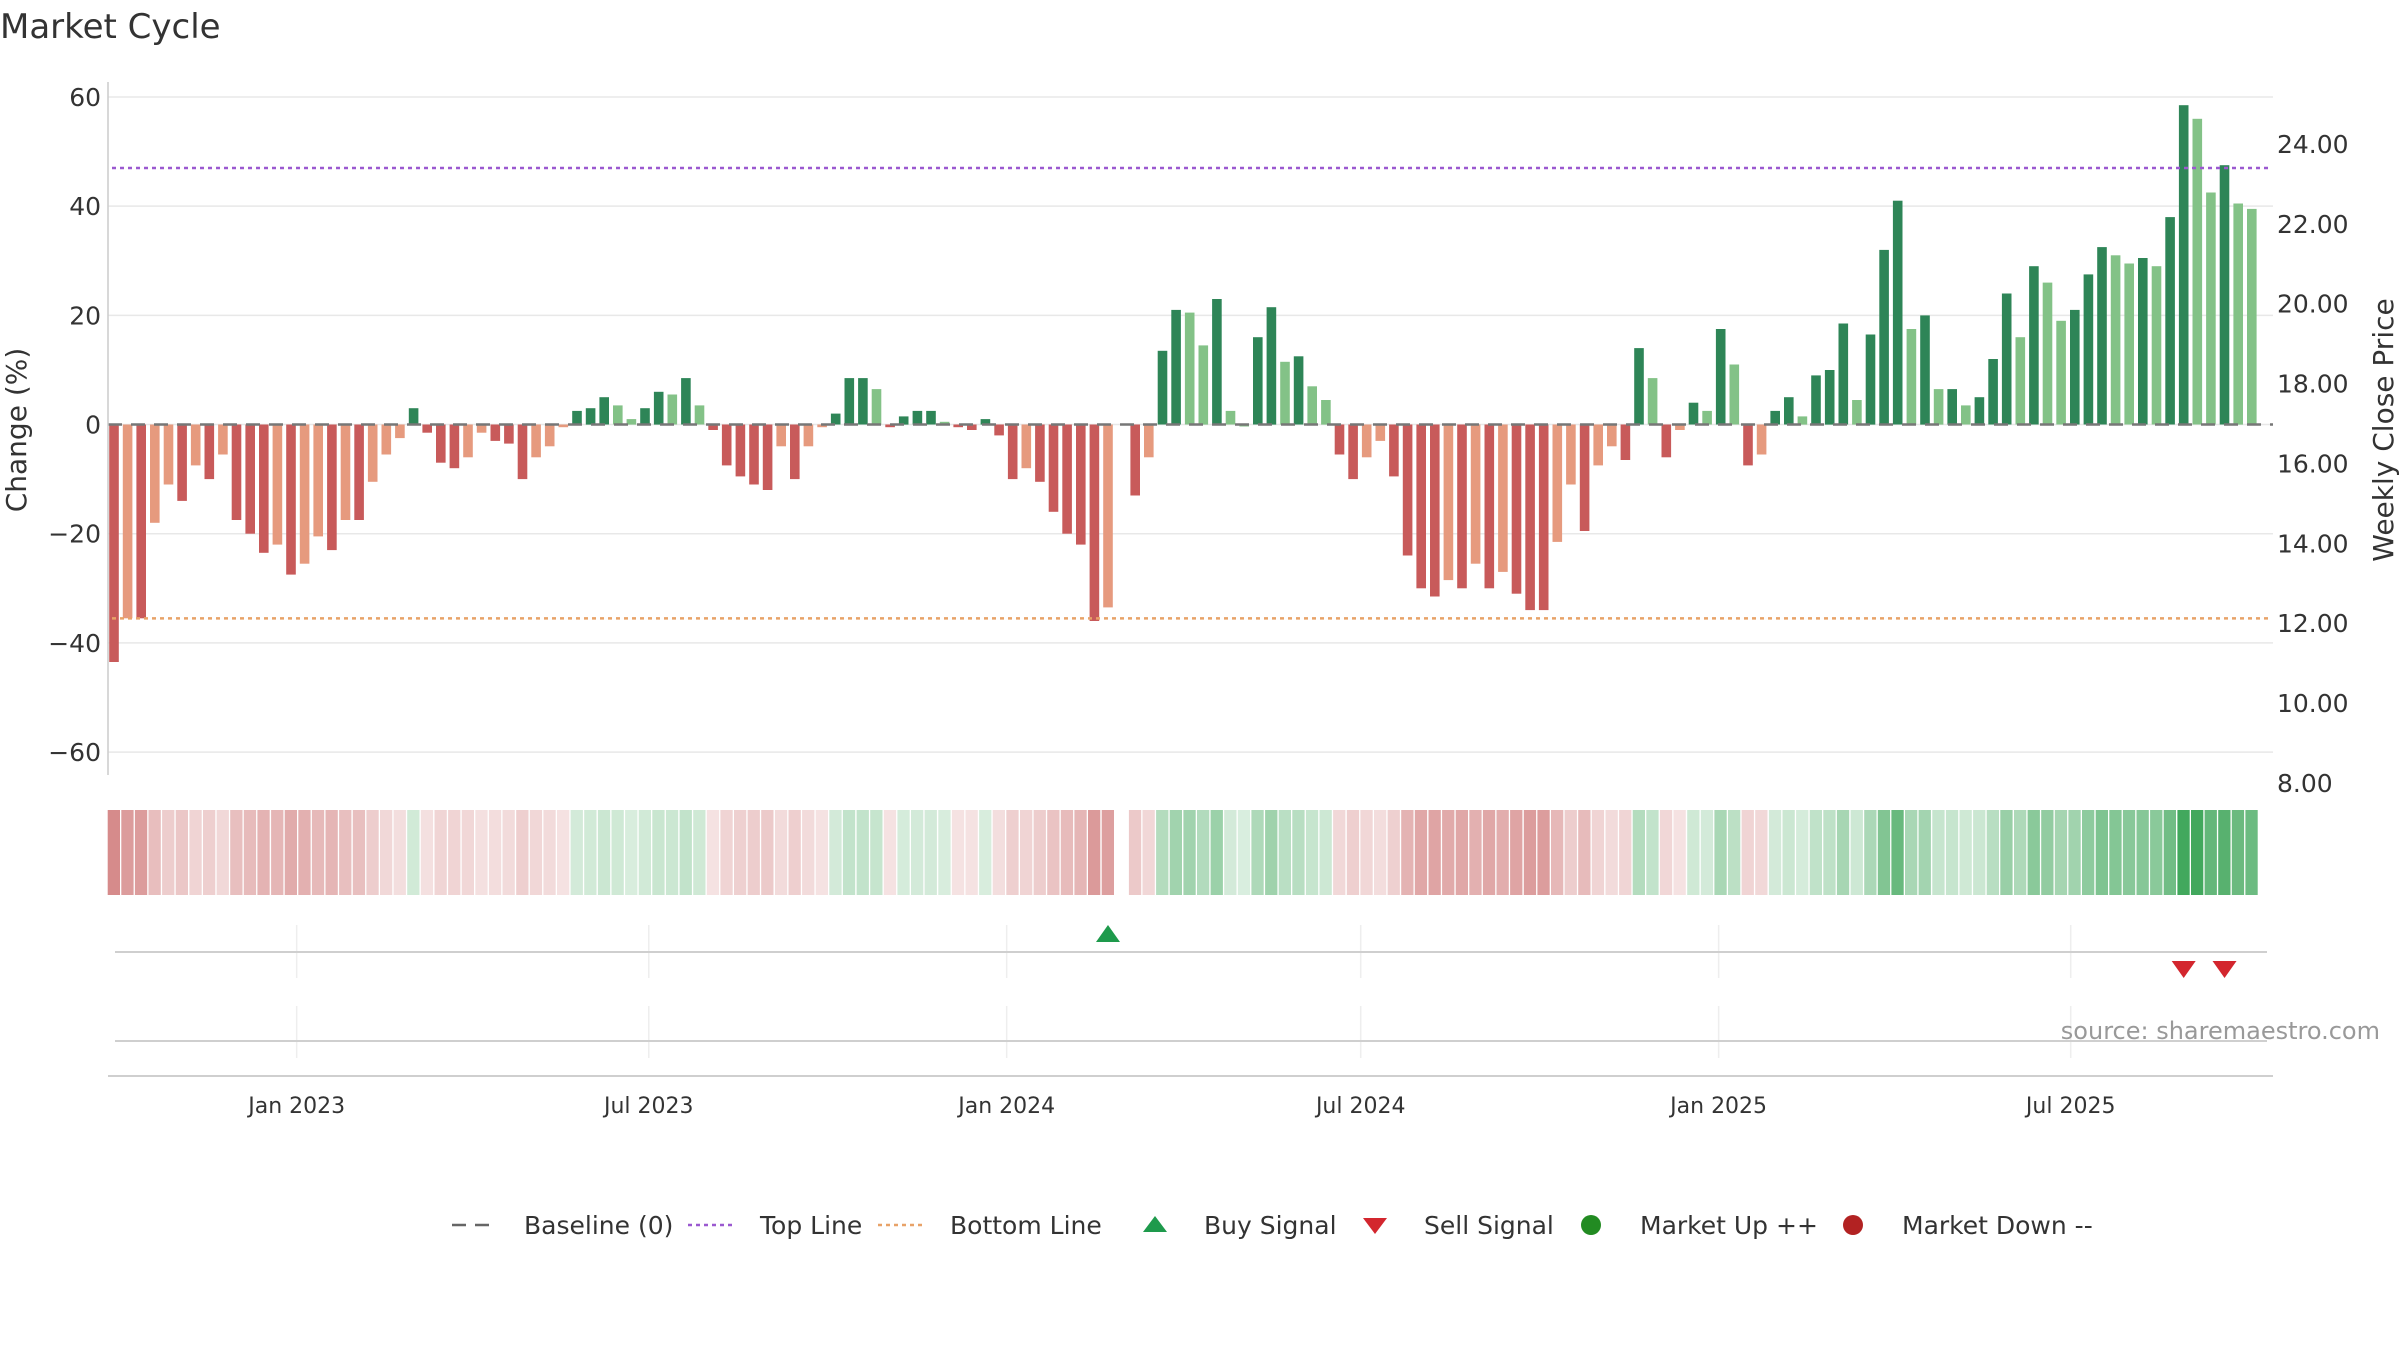 The width and height of the screenshot is (2400, 1350). Describe the element at coordinates (1240, 1225) in the screenshot. I see `legend-item-buy: Buy Signal` at that location.